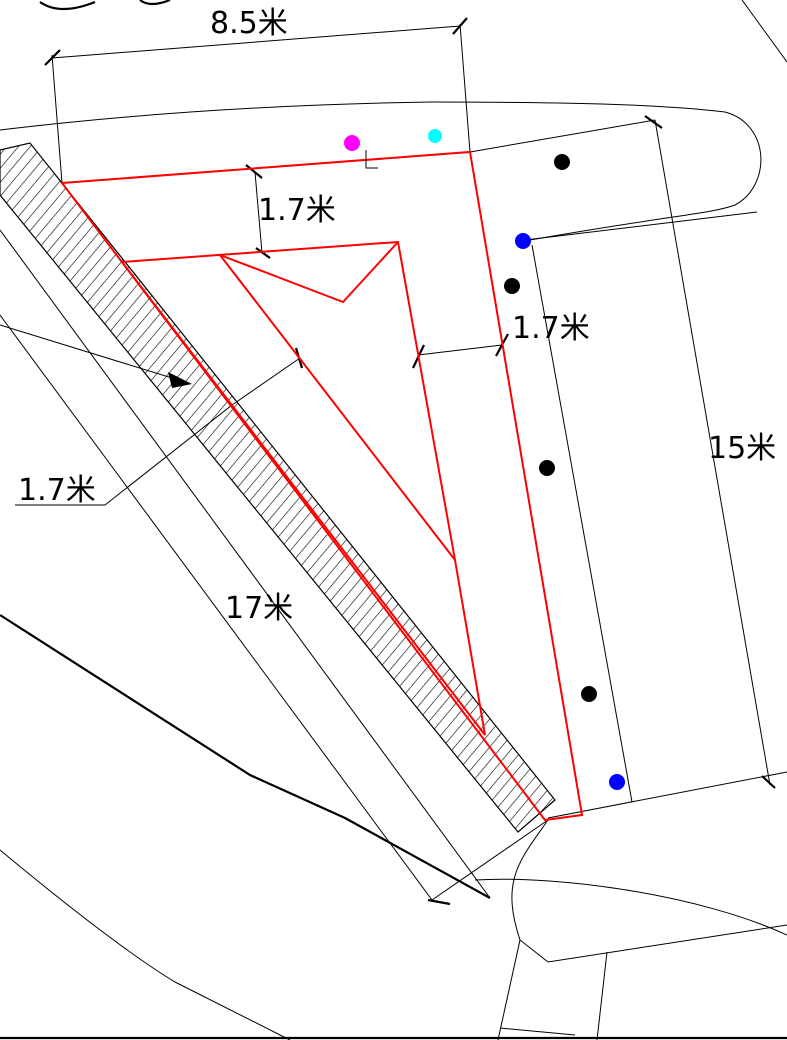 Image resolution: width=787 pixels, height=1040 pixels. I want to click on cropped-glyph, so click(105, 5).